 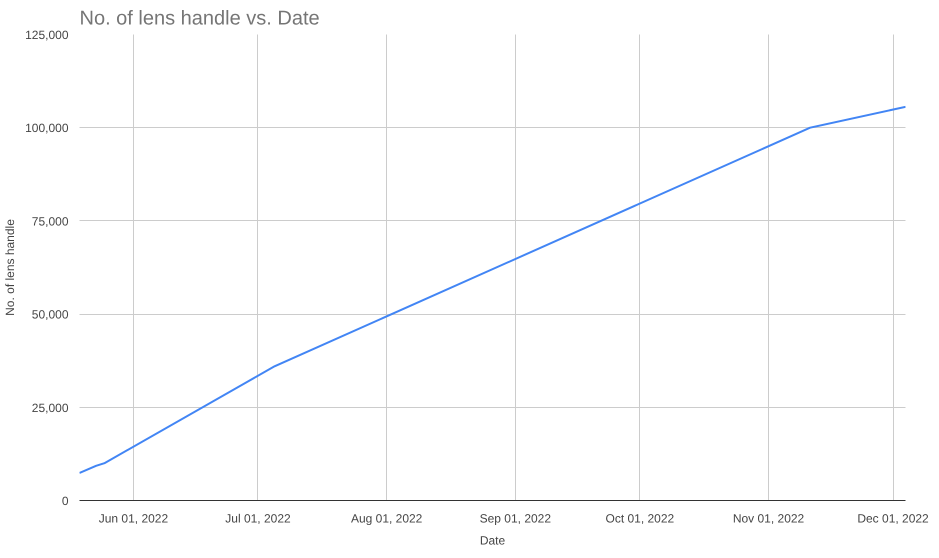 What do you see at coordinates (133, 519) in the screenshot?
I see `x-tick-label: Jun 01, 2022` at bounding box center [133, 519].